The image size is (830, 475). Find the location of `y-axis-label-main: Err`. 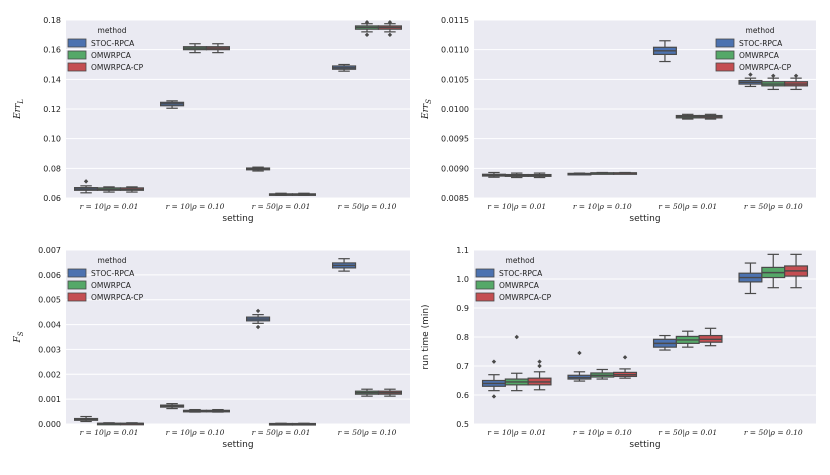

y-axis-label-main: Err is located at coordinates (18, 111).